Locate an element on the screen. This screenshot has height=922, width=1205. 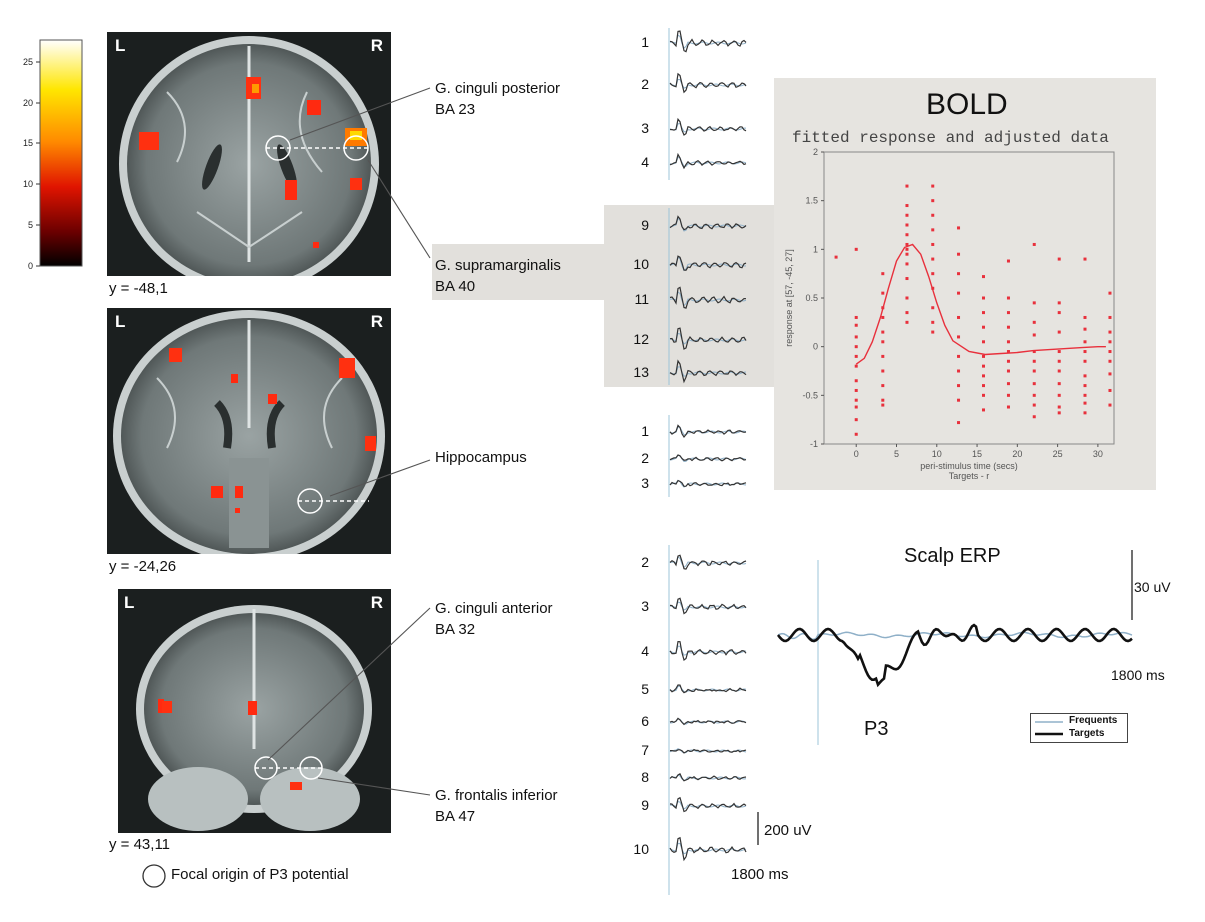
bold-xtick-label: 25 is located at coordinates (1058, 454).